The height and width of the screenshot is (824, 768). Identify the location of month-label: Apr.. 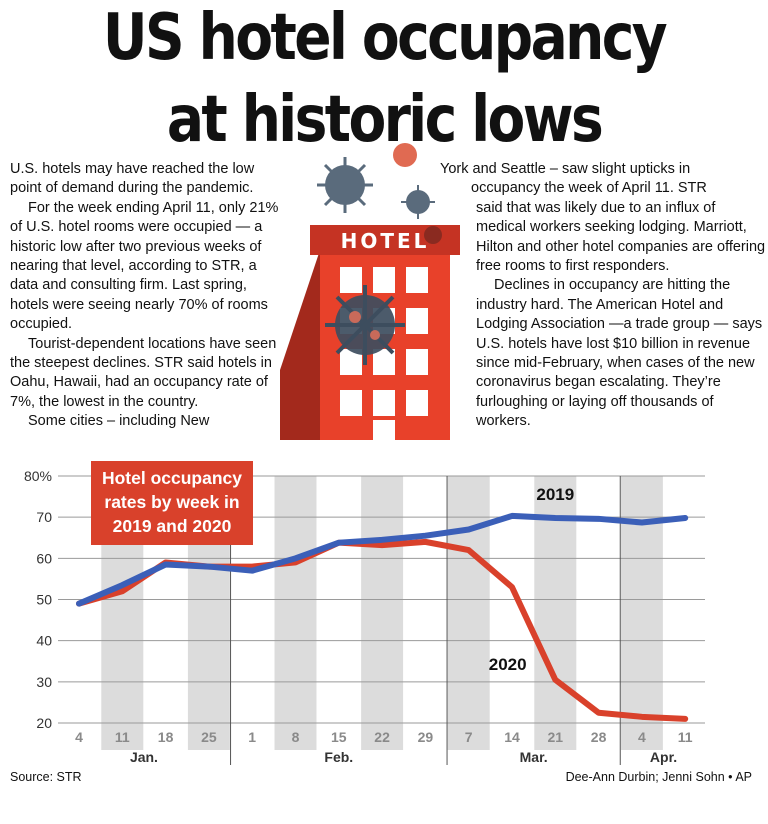
(663, 757).